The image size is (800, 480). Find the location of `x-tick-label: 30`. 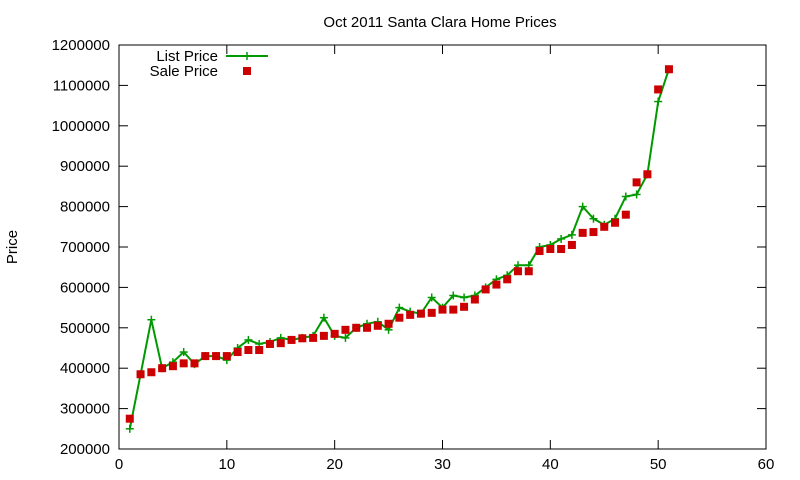

x-tick-label: 30 is located at coordinates (442, 464).